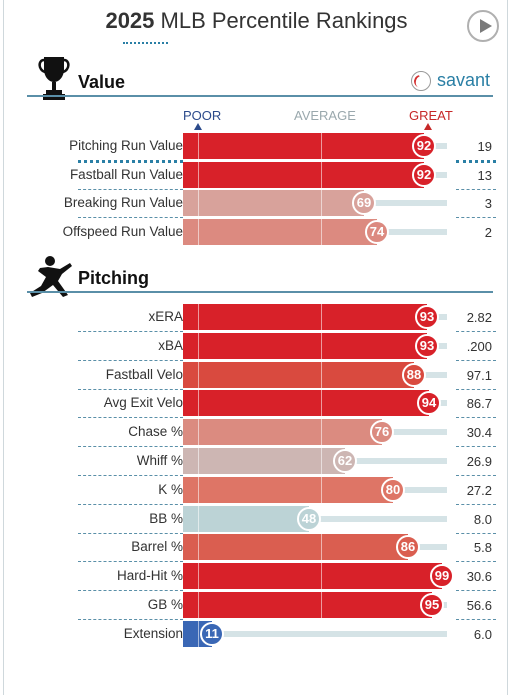 Image resolution: width=513 pixels, height=695 pixels. Describe the element at coordinates (198, 126) in the screenshot. I see `poor-marker-icon` at that location.